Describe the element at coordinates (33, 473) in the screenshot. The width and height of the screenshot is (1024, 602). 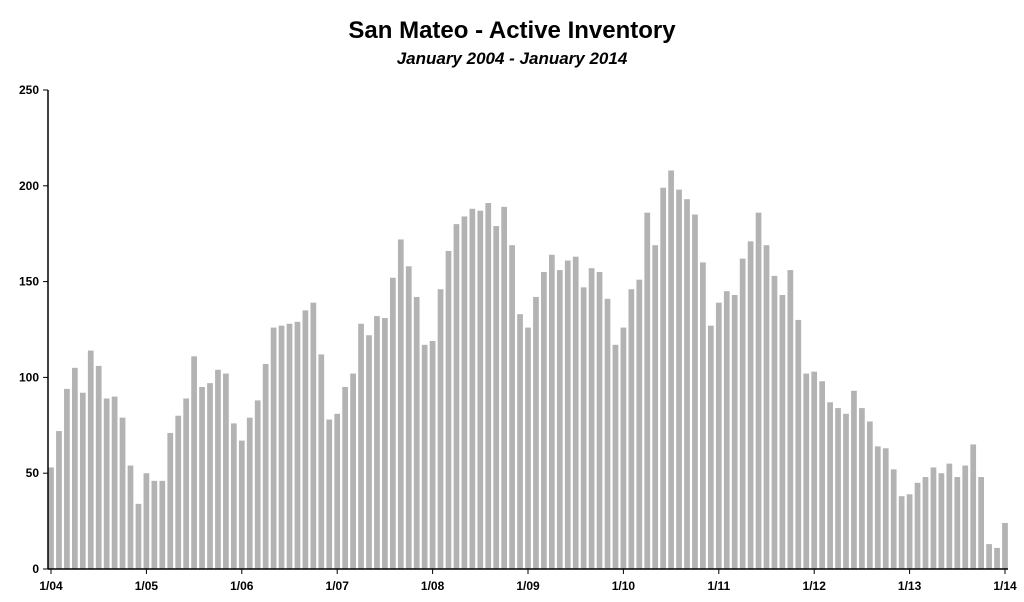
I see `y-tick-label: 50` at that location.